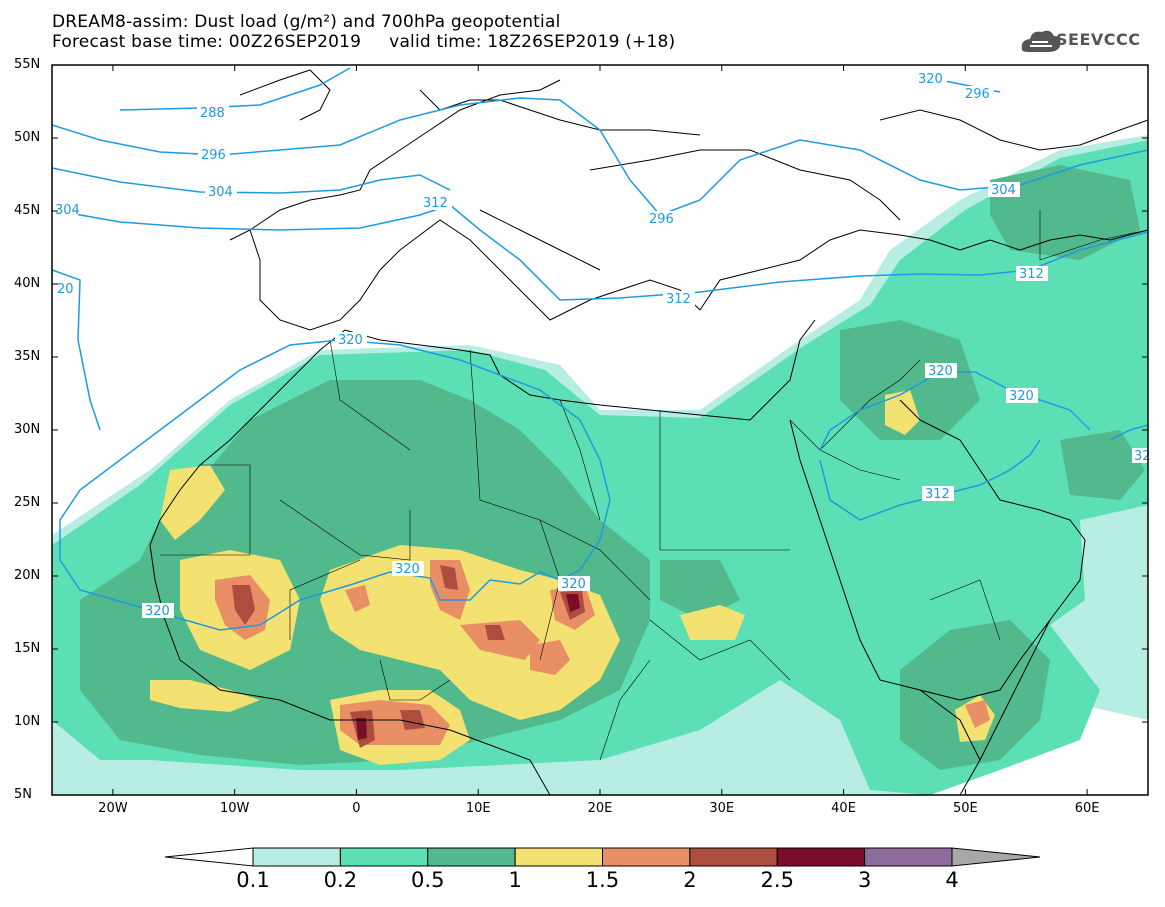  What do you see at coordinates (1098, 39) in the screenshot?
I see `logo-text: SEEVCCC` at bounding box center [1098, 39].